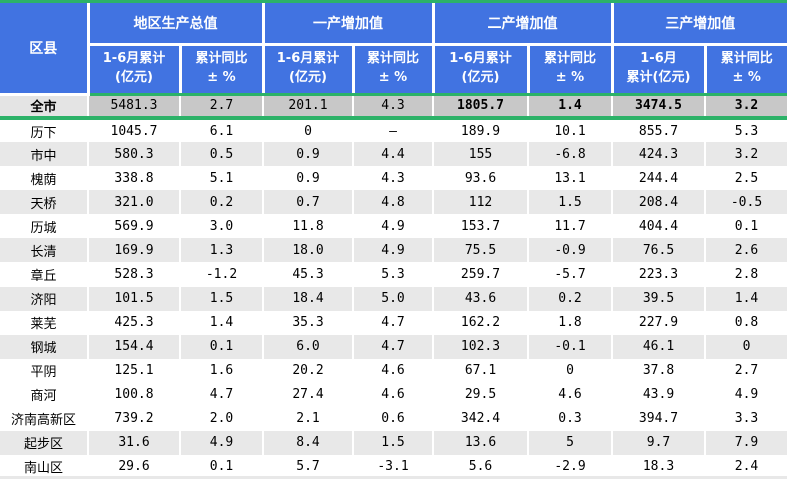 This screenshot has height=479, width=787. I want to click on value-cell: 27.4, so click(308, 394).